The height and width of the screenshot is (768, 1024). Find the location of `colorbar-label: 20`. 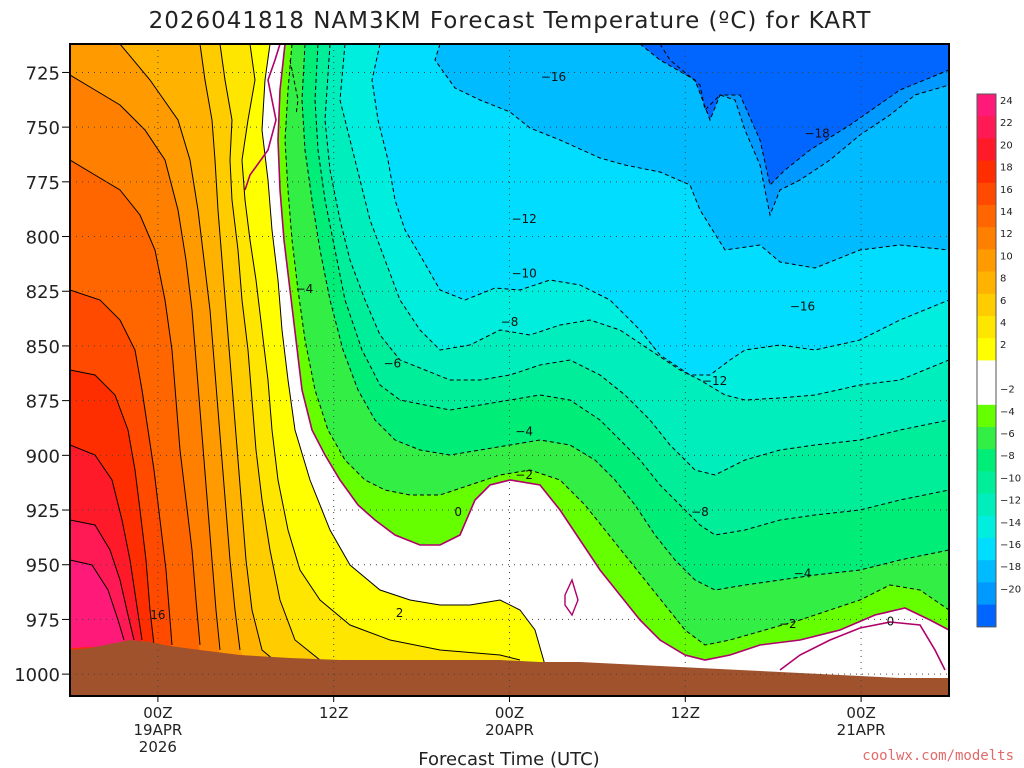

colorbar-label: 20 is located at coordinates (1006, 145).